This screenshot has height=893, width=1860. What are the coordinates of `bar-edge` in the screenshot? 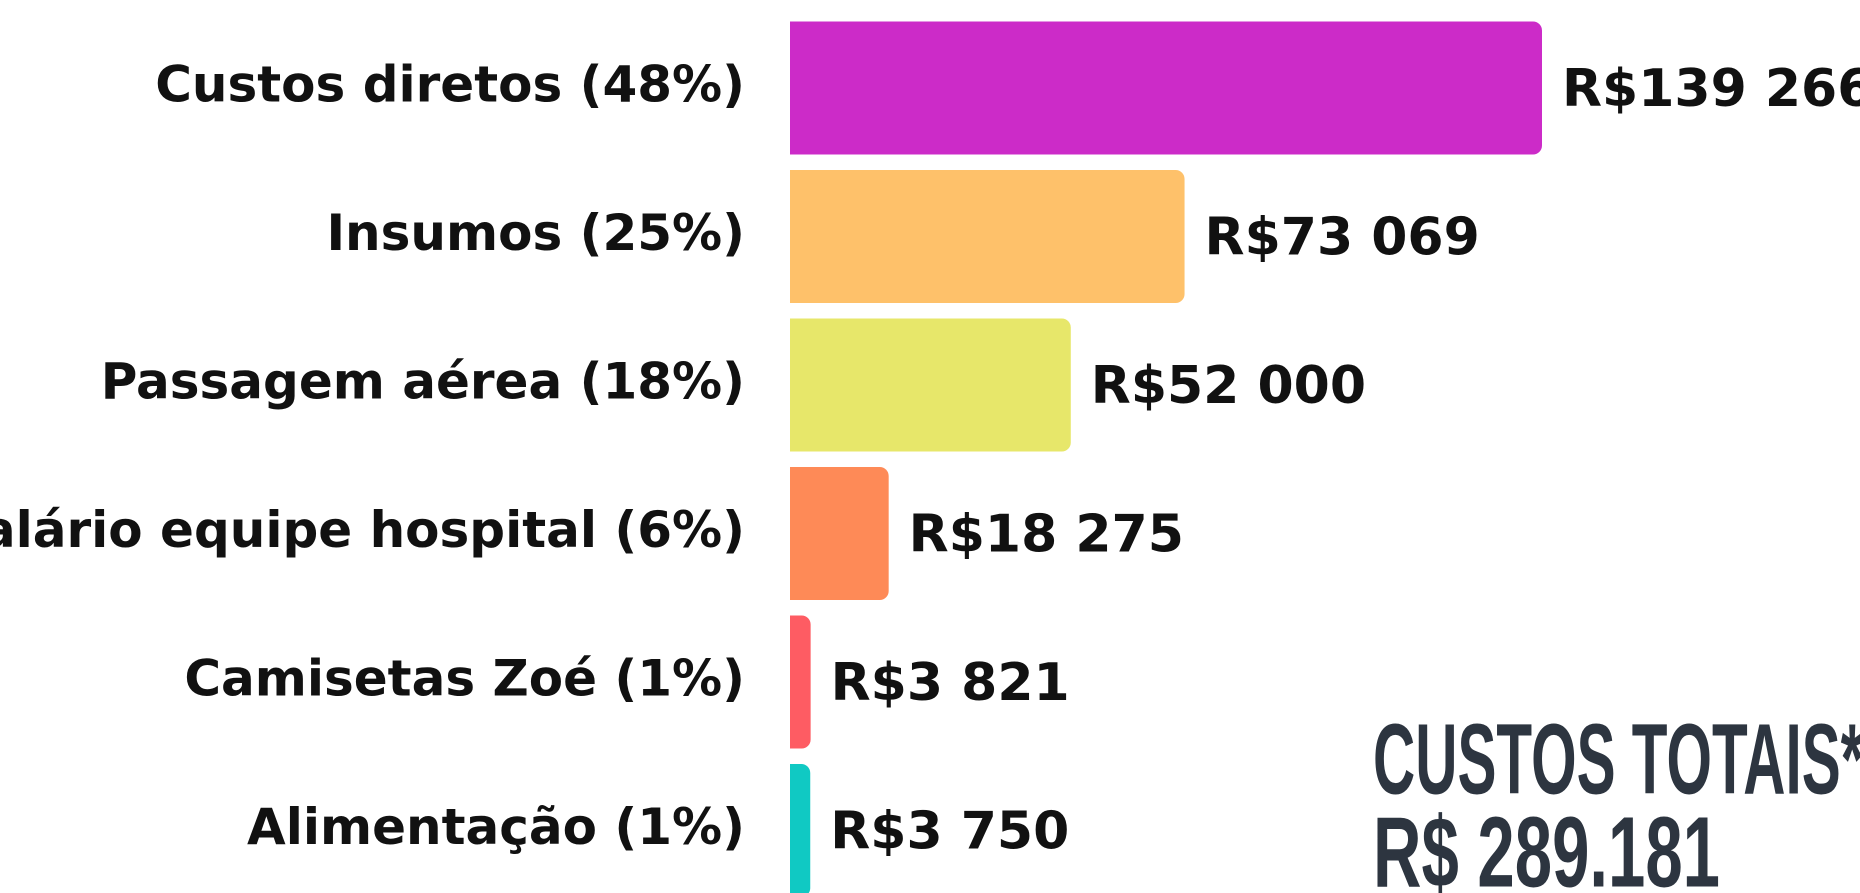 It's located at (784, 446).